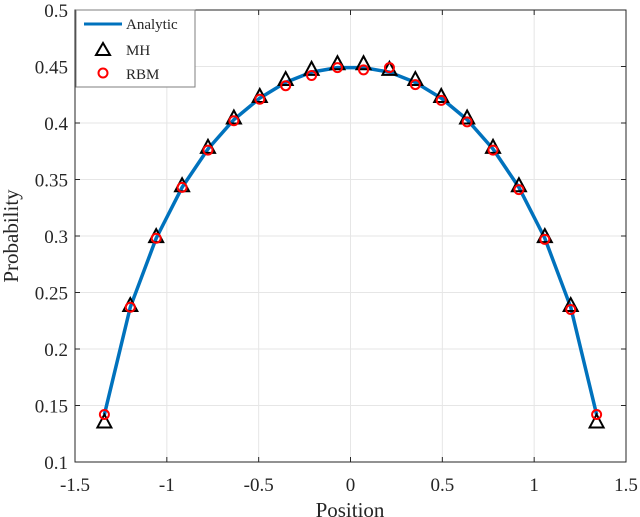 This screenshot has height=517, width=640. What do you see at coordinates (51, 181) in the screenshot?
I see `y-tick-label: 0.35` at bounding box center [51, 181].